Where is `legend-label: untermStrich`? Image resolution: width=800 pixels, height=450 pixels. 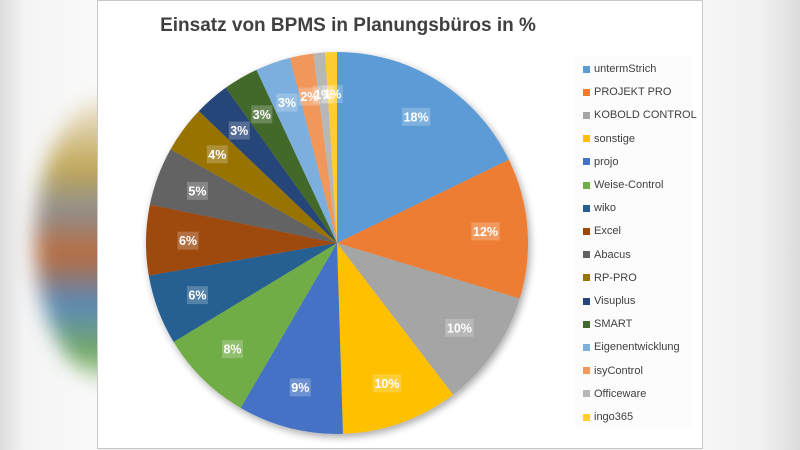 legend-label: untermStrich is located at coordinates (625, 69).